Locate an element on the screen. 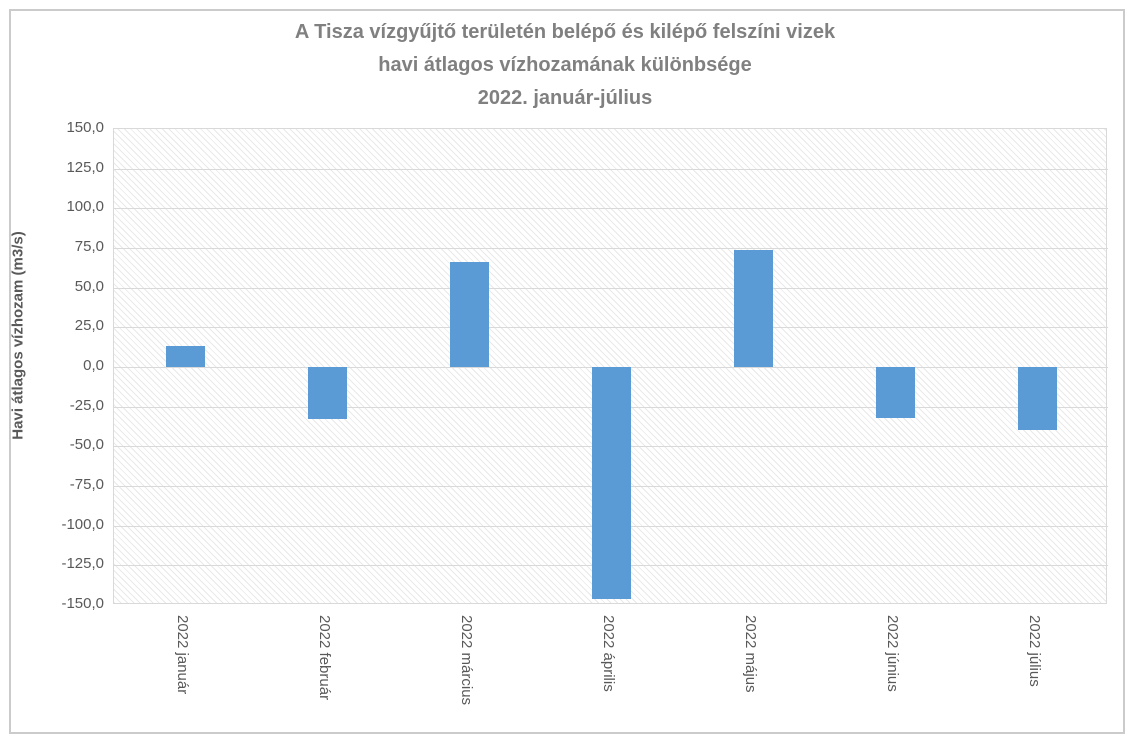  x-category-label: 2022 július is located at coordinates (1034, 651).